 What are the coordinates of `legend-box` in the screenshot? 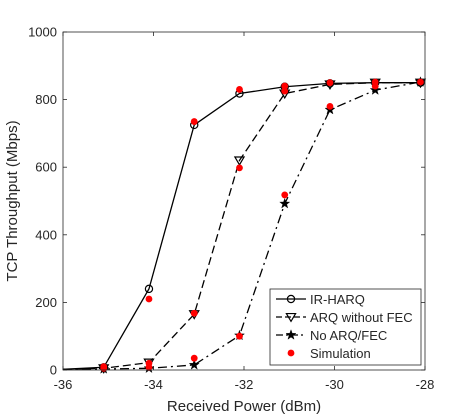 It's located at (345, 327).